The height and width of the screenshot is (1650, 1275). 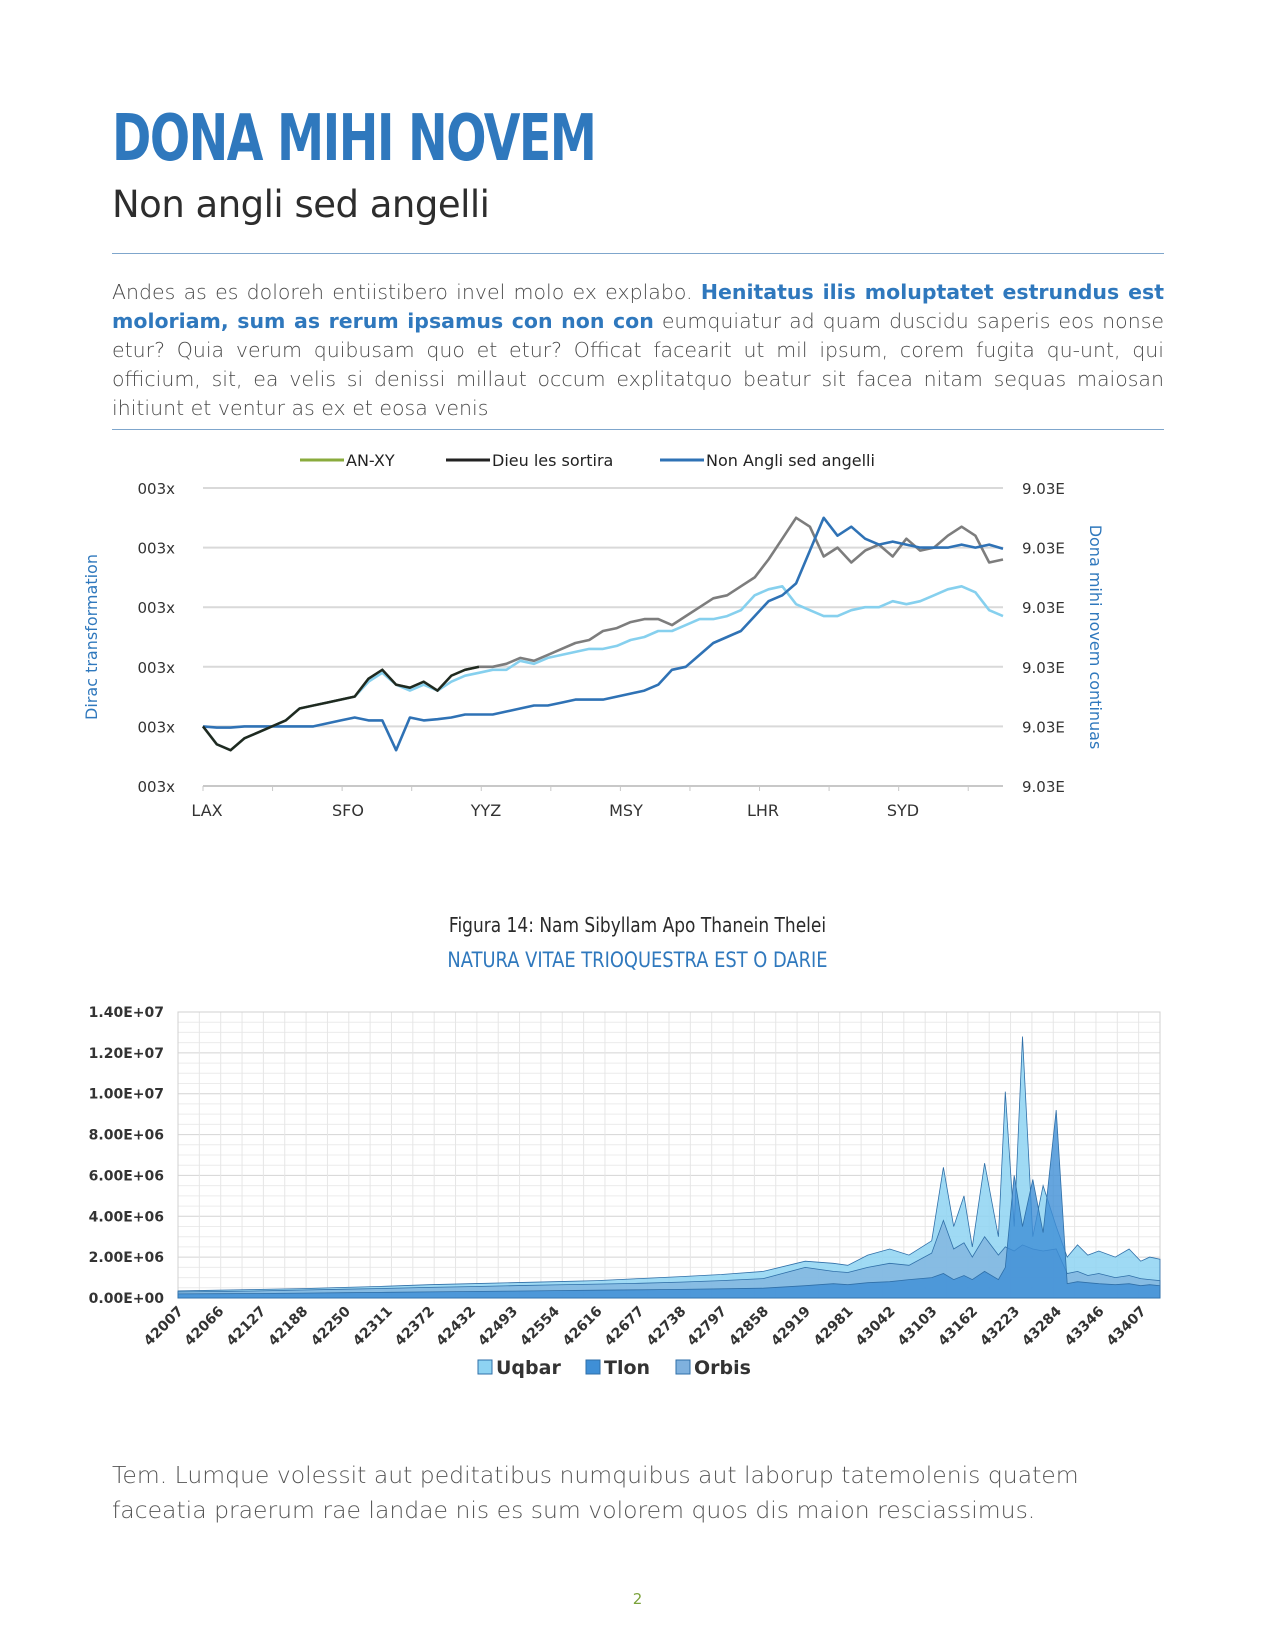 I want to click on legend-label: Uqbar, so click(x=528, y=1368).